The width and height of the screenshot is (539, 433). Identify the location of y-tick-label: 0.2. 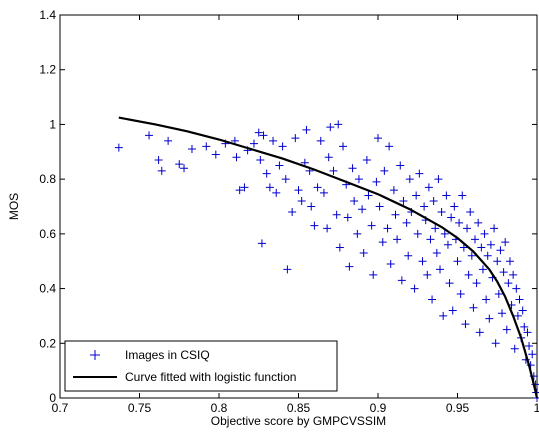
(47, 343).